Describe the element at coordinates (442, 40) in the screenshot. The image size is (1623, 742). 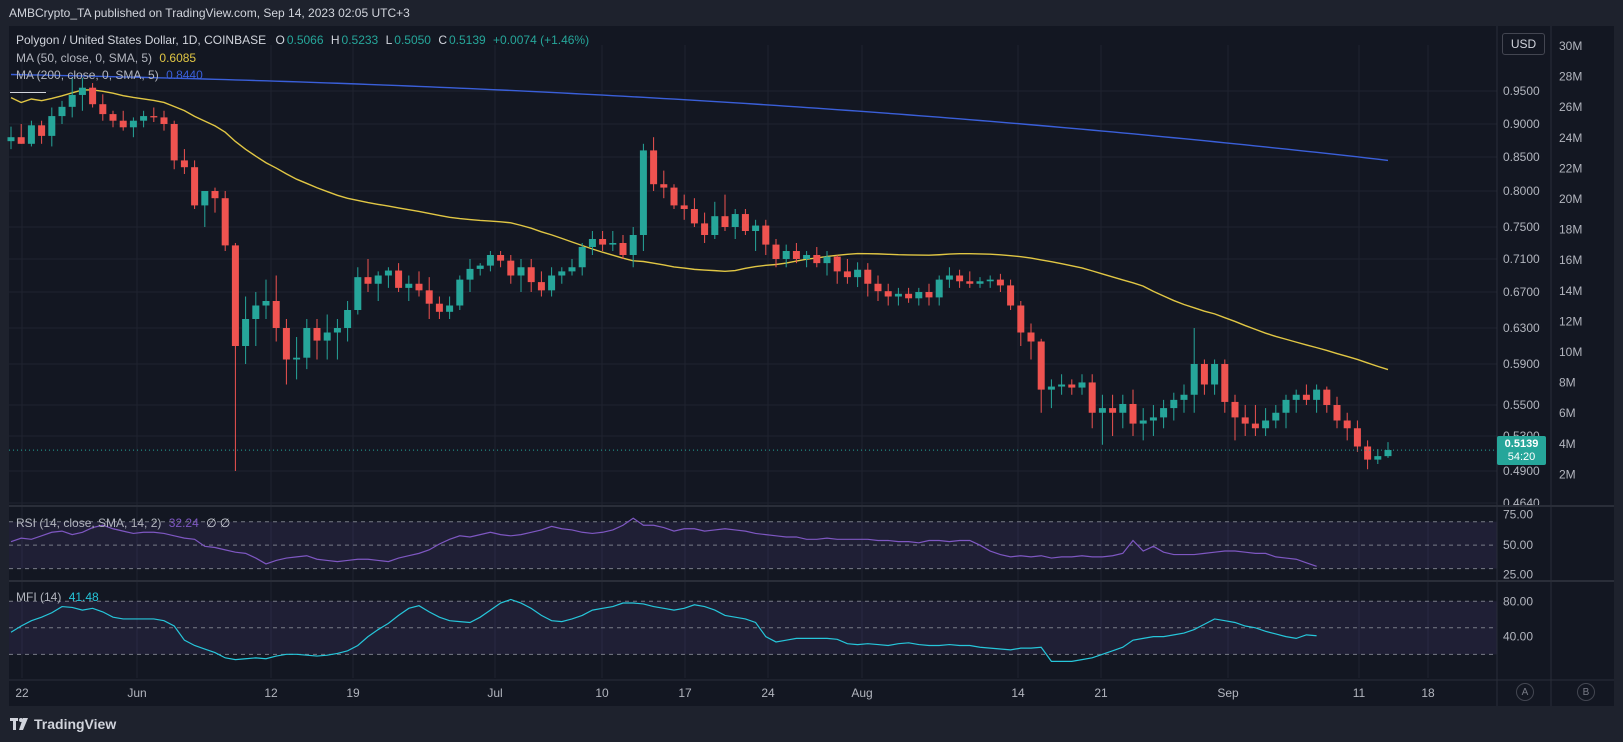
I see `close-label: C` at that location.